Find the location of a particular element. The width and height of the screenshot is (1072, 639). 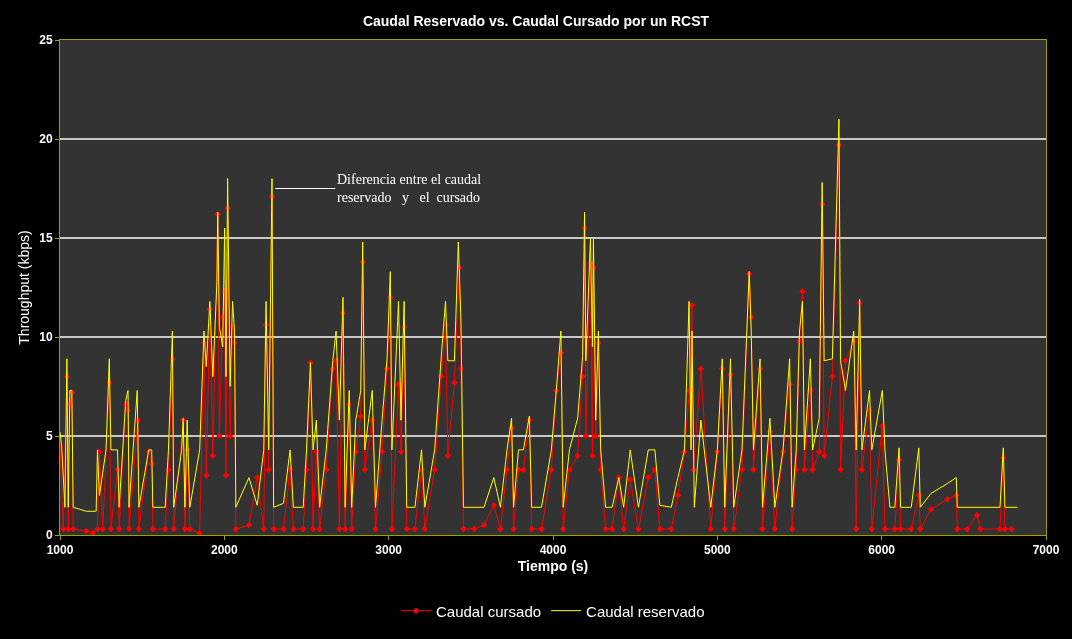

y-axis-title: Throughput (kbps) is located at coordinates (23, 287).